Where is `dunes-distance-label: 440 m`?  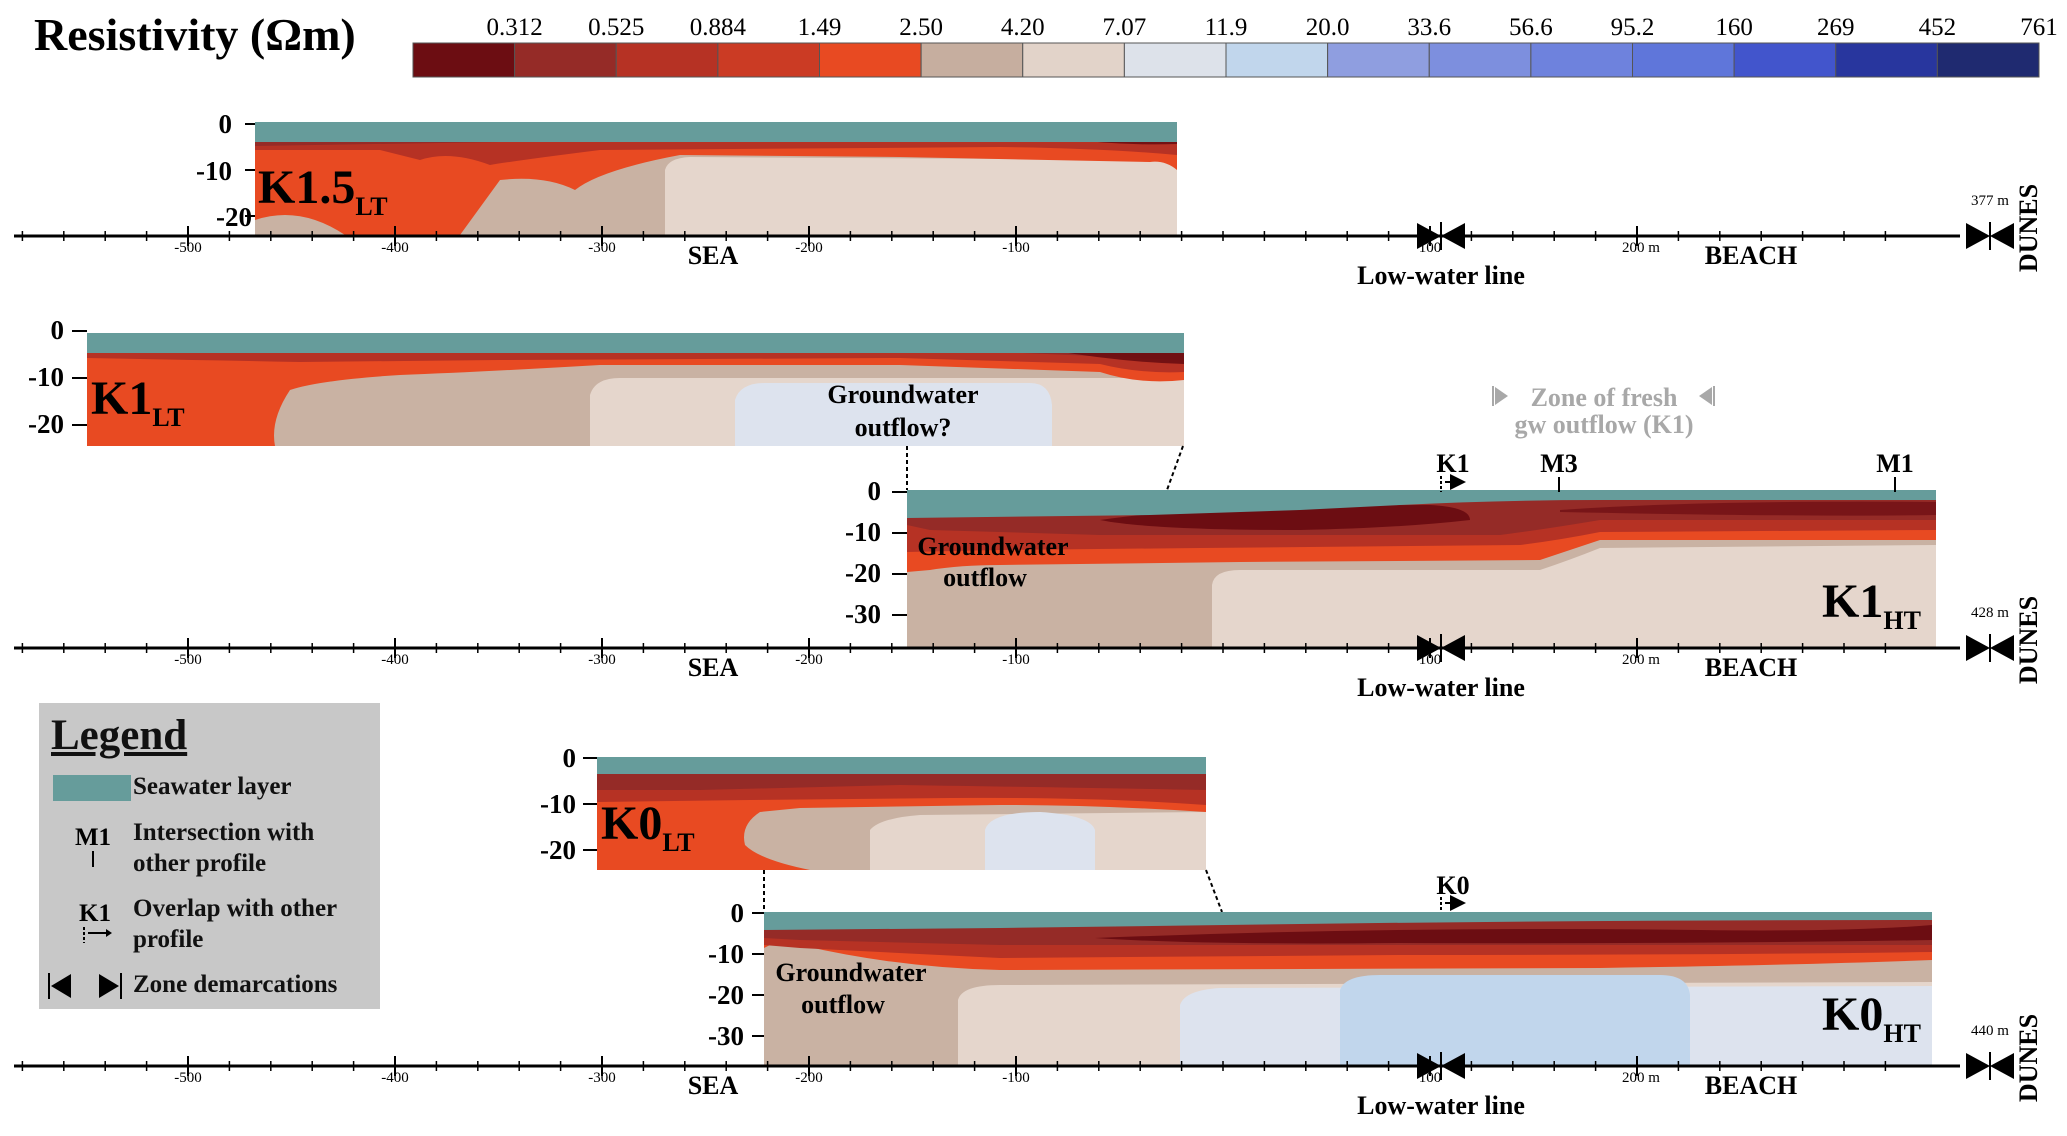
dunes-distance-label: 440 m is located at coordinates (1990, 1031).